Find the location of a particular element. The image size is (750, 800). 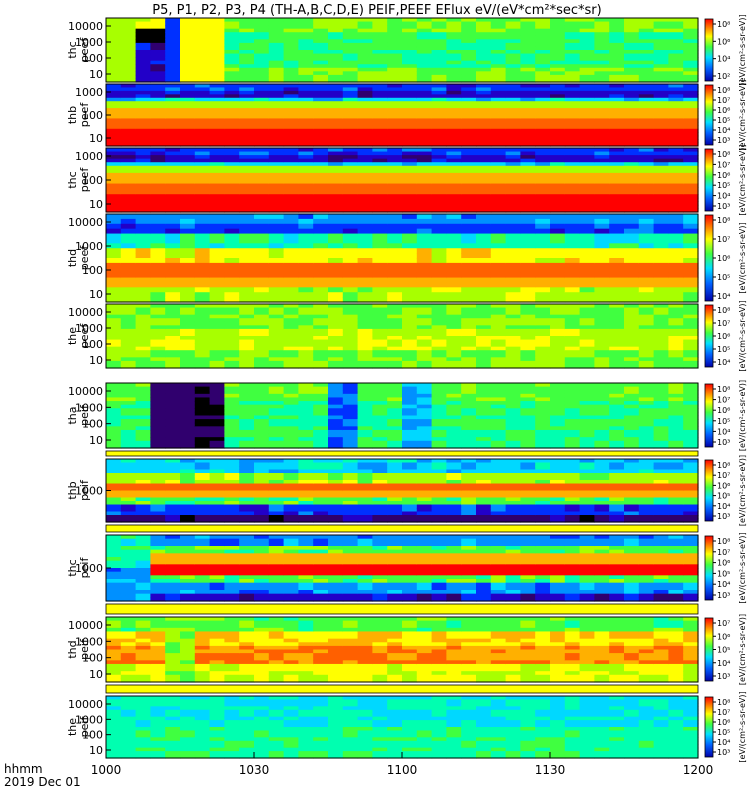

y-tick-label: 100 is located at coordinates (92, 344).